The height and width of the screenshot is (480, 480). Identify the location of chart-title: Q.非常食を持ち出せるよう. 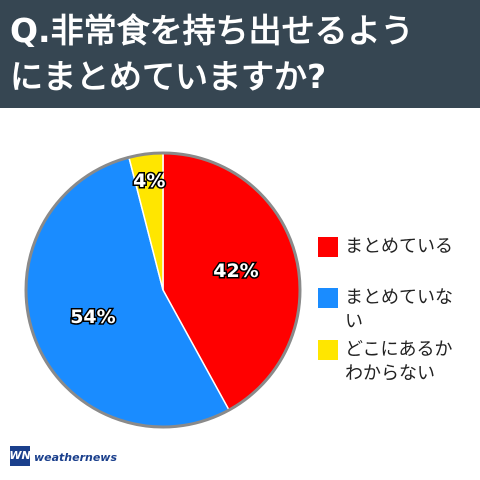
(212, 30).